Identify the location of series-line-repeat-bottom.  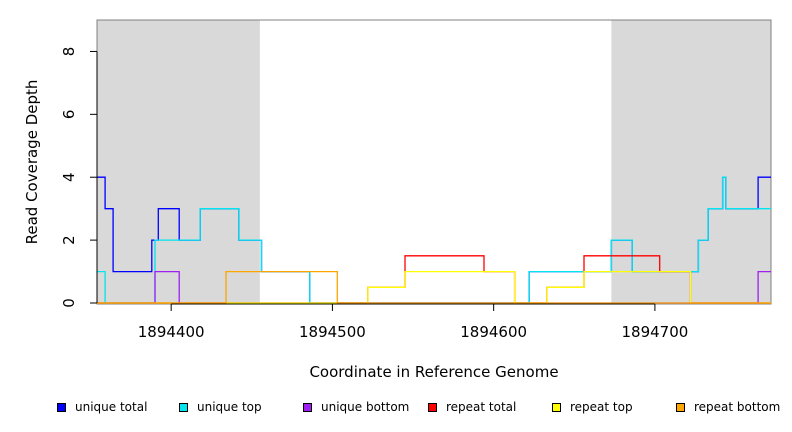
(434, 287).